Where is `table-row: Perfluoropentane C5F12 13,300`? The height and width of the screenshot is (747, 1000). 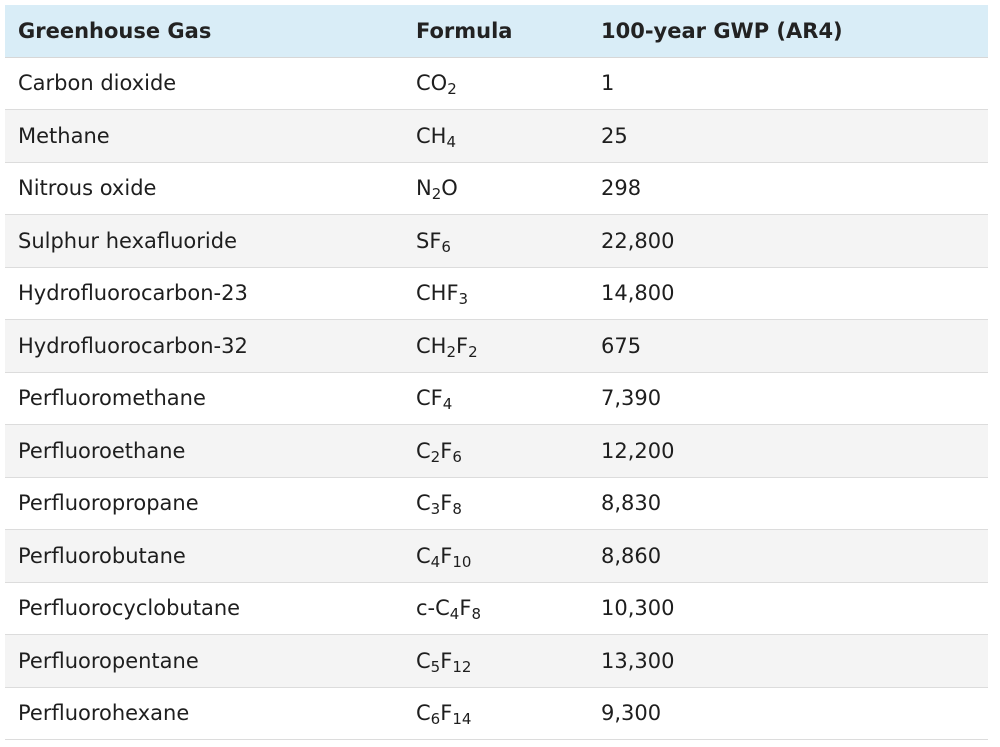
table-row: Perfluoropentane C5F12 13,300 is located at coordinates (496, 661).